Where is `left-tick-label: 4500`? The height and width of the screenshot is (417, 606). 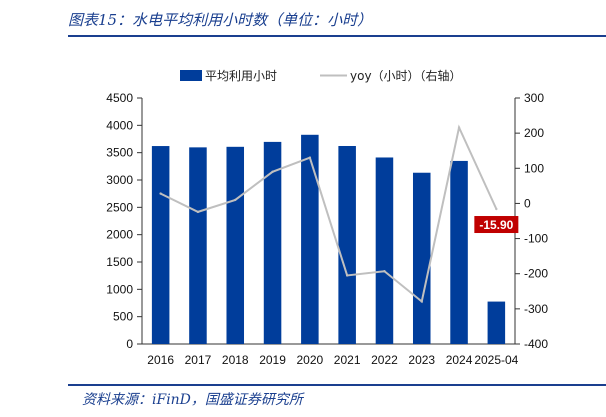 left-tick-label: 4500 is located at coordinates (119, 98).